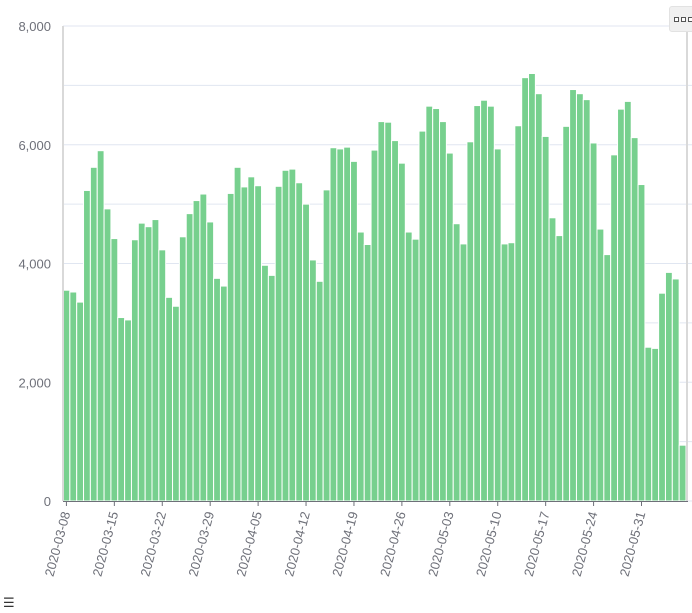 The height and width of the screenshot is (613, 692). What do you see at coordinates (106, 544) in the screenshot?
I see `x-tick-label: 2020-03-15` at bounding box center [106, 544].